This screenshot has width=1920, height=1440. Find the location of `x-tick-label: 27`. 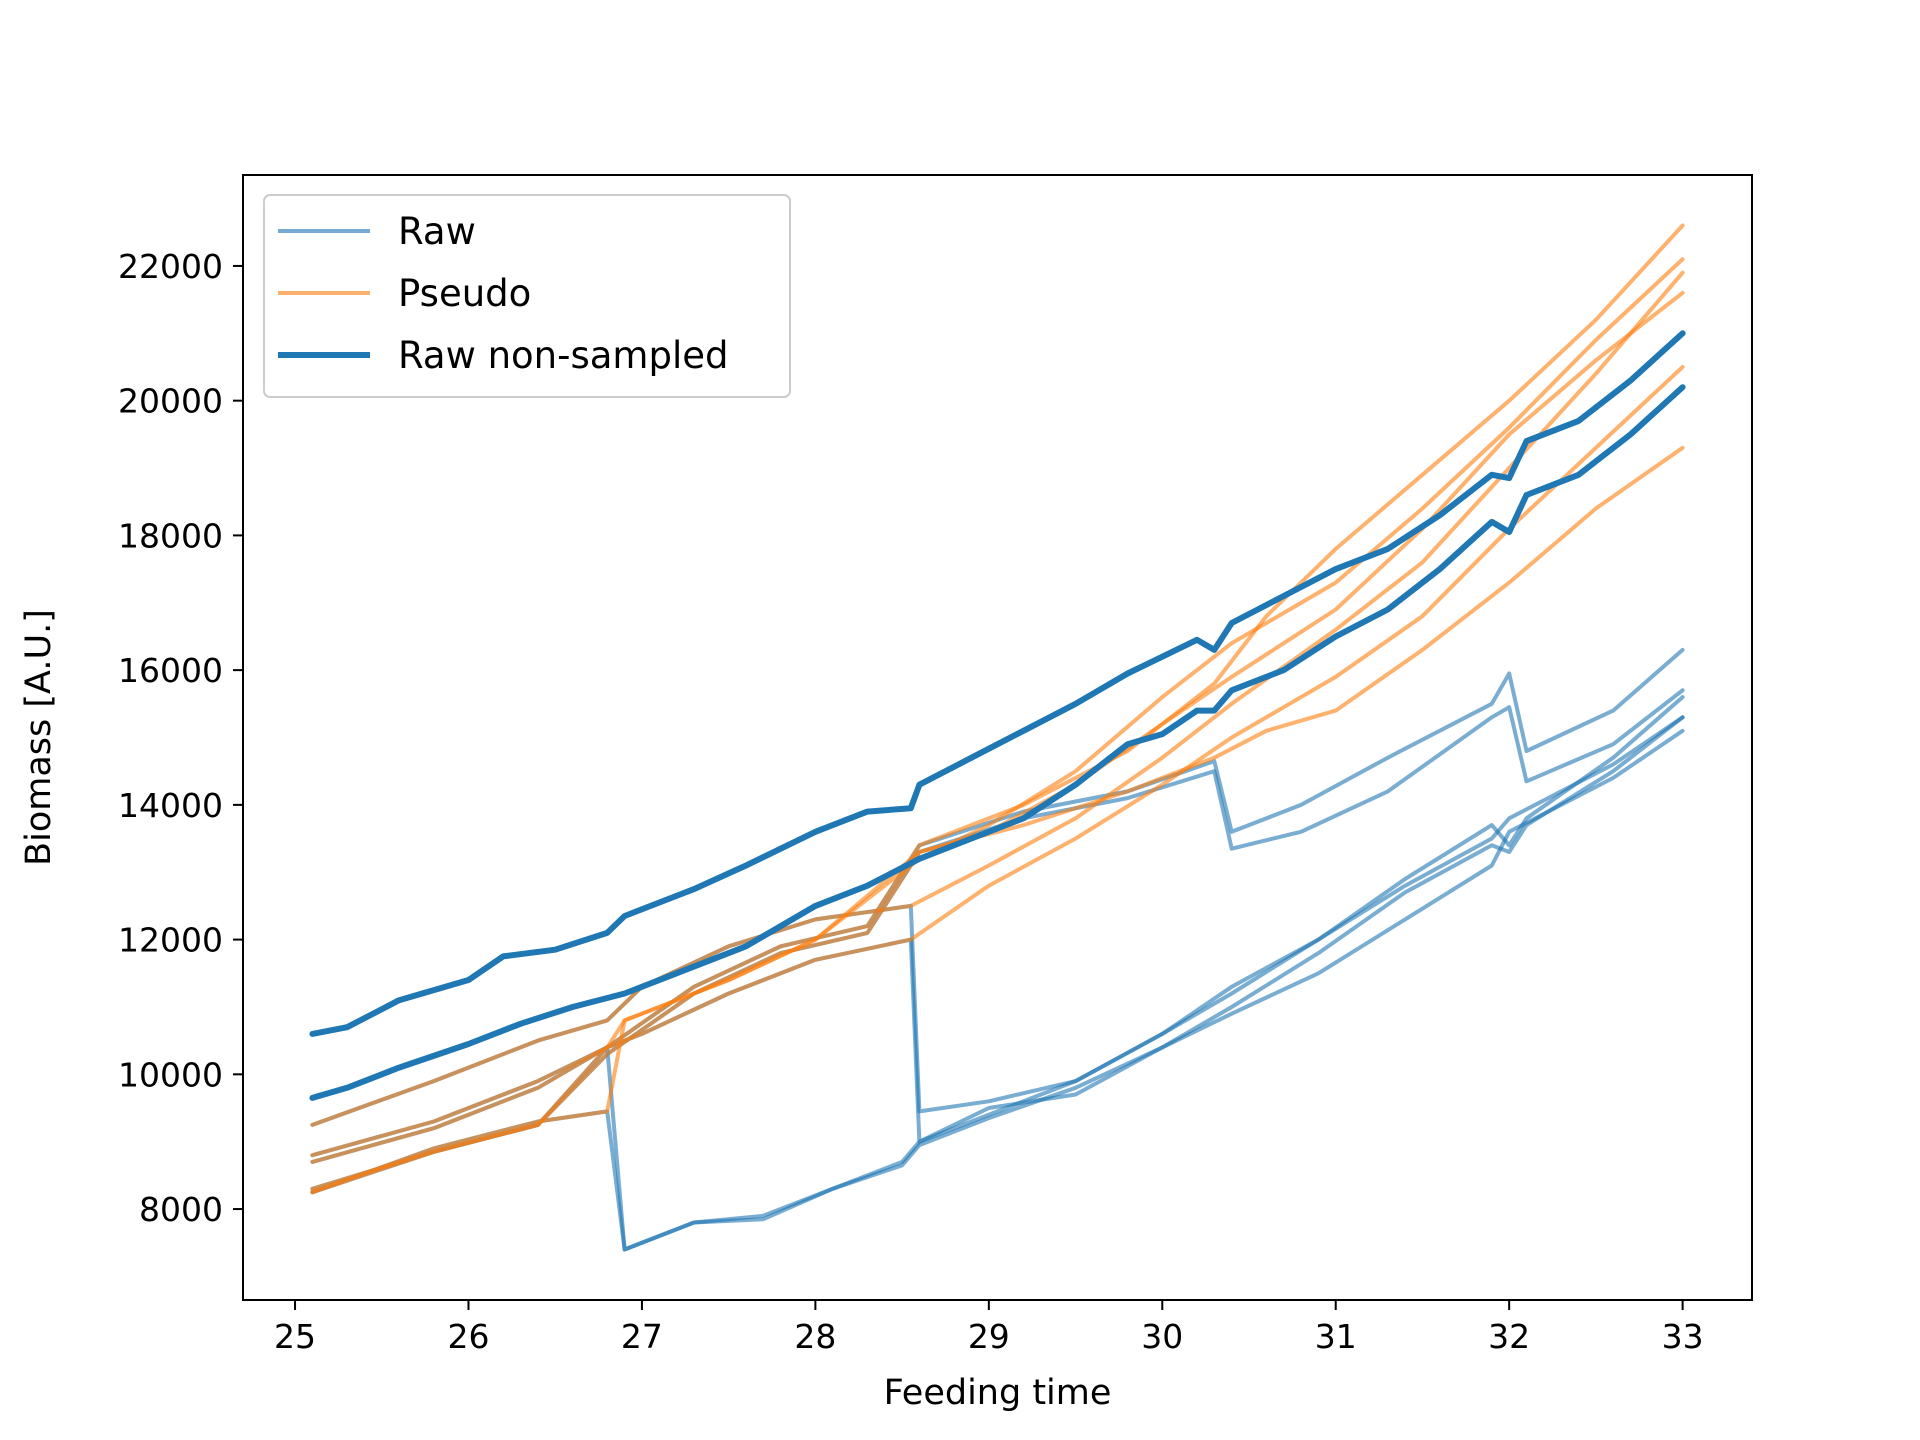

x-tick-label: 27 is located at coordinates (642, 1336).